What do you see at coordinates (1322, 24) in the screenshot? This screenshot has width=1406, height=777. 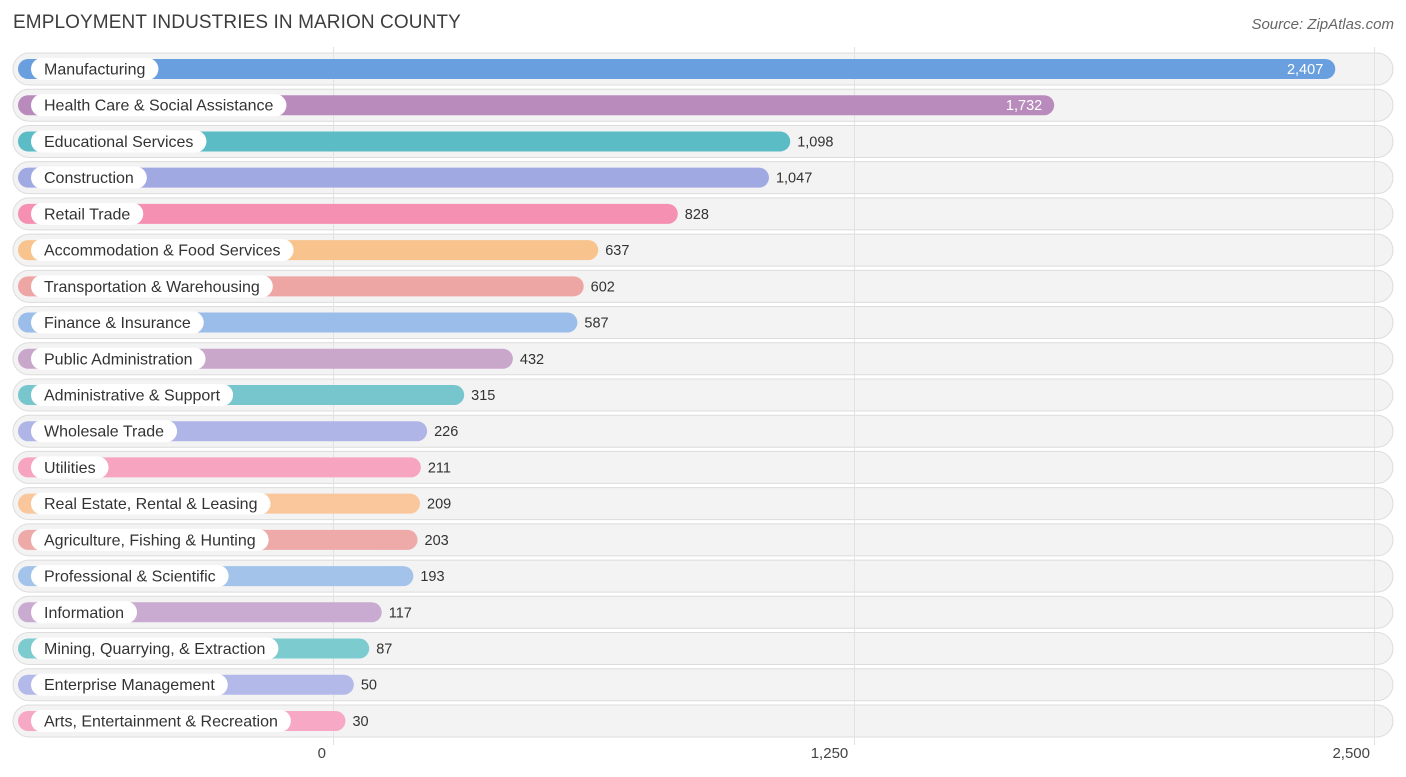 I see `chart-source: Source: ZipAtlas.com` at bounding box center [1322, 24].